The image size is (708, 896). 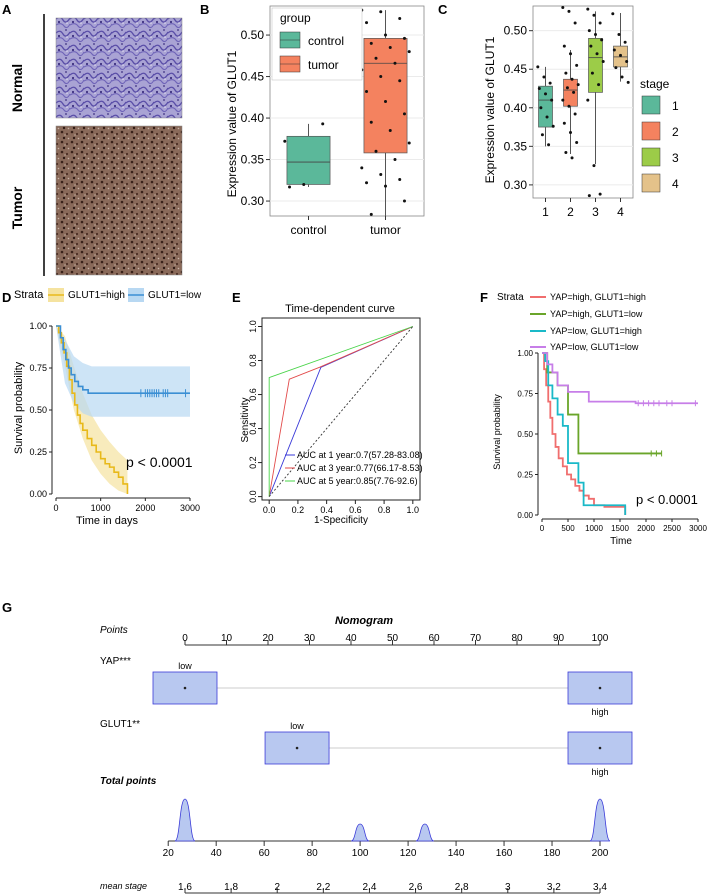 I want to click on f-xtick-label: 1000, so click(x=594, y=528).